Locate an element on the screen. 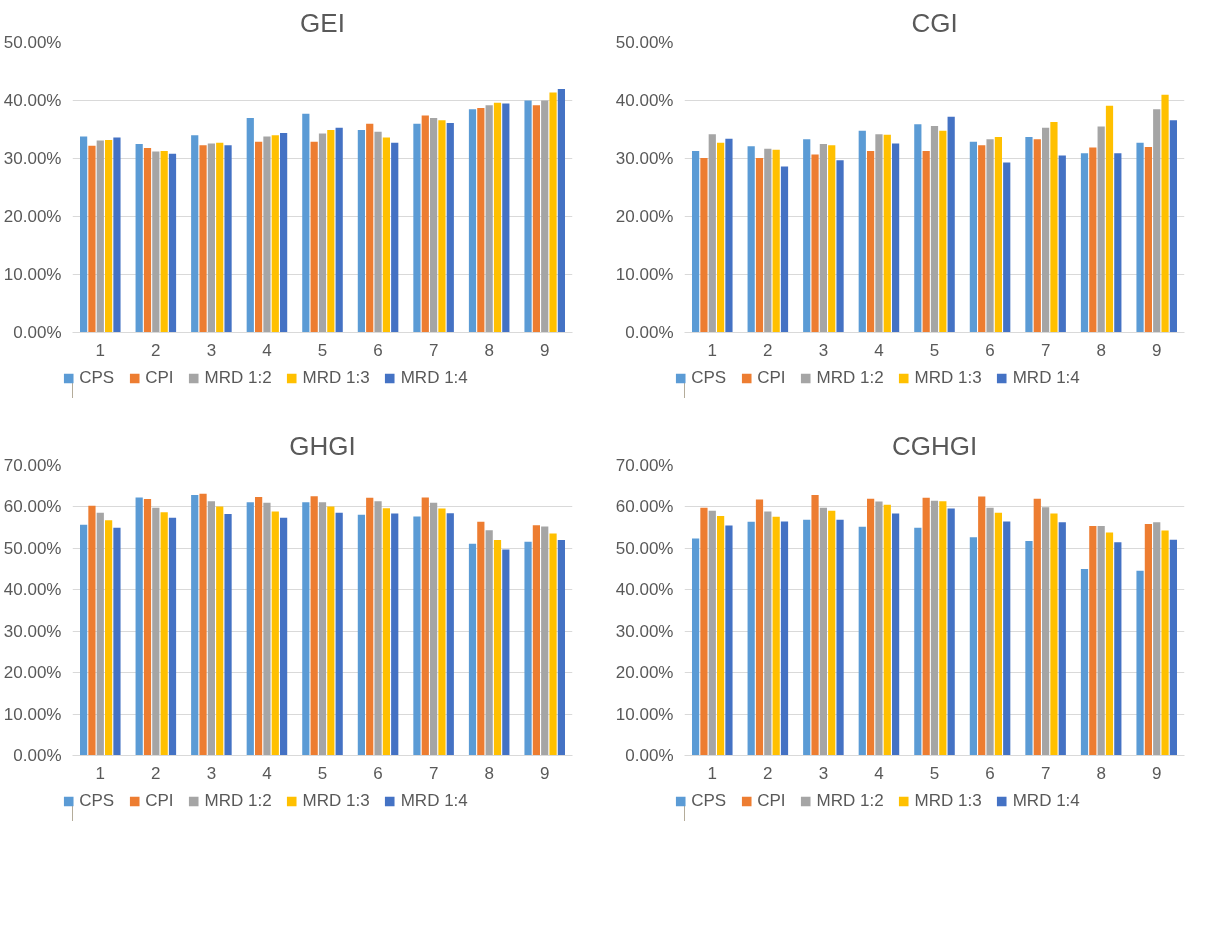 The height and width of the screenshot is (938, 1205). x-tick-label: 5 is located at coordinates (934, 773).